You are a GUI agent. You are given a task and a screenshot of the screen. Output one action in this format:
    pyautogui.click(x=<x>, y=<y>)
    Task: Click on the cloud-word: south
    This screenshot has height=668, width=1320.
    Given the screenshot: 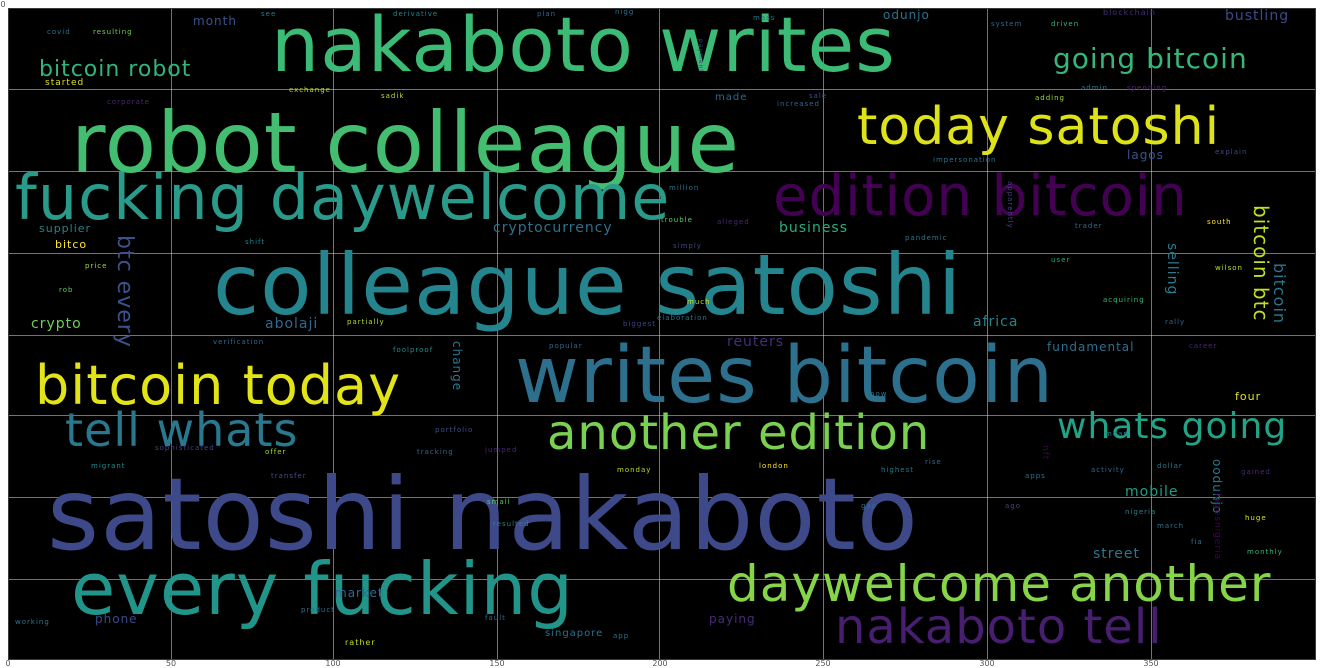 What is the action you would take?
    pyautogui.click(x=1219, y=222)
    